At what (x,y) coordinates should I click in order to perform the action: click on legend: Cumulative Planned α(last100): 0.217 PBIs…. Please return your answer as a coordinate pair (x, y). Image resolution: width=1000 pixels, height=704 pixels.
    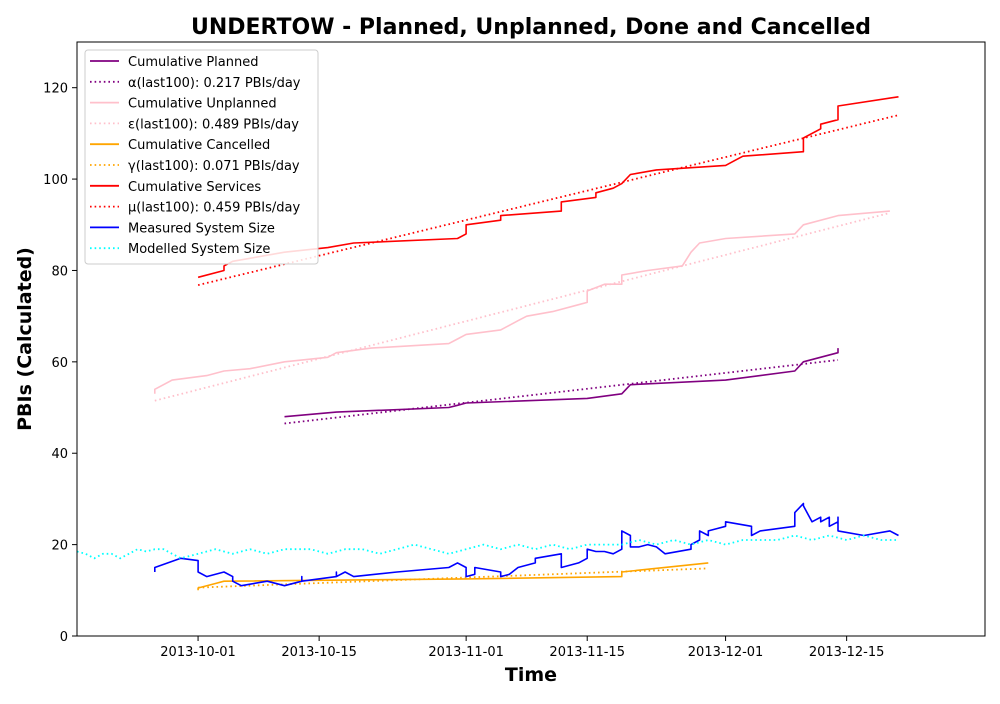
    Looking at the image, I should click on (201, 157).